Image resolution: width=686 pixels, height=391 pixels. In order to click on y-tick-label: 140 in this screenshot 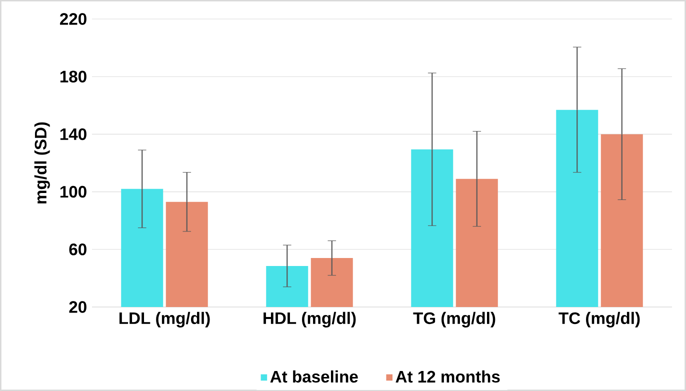, I will do `click(73, 134)`.